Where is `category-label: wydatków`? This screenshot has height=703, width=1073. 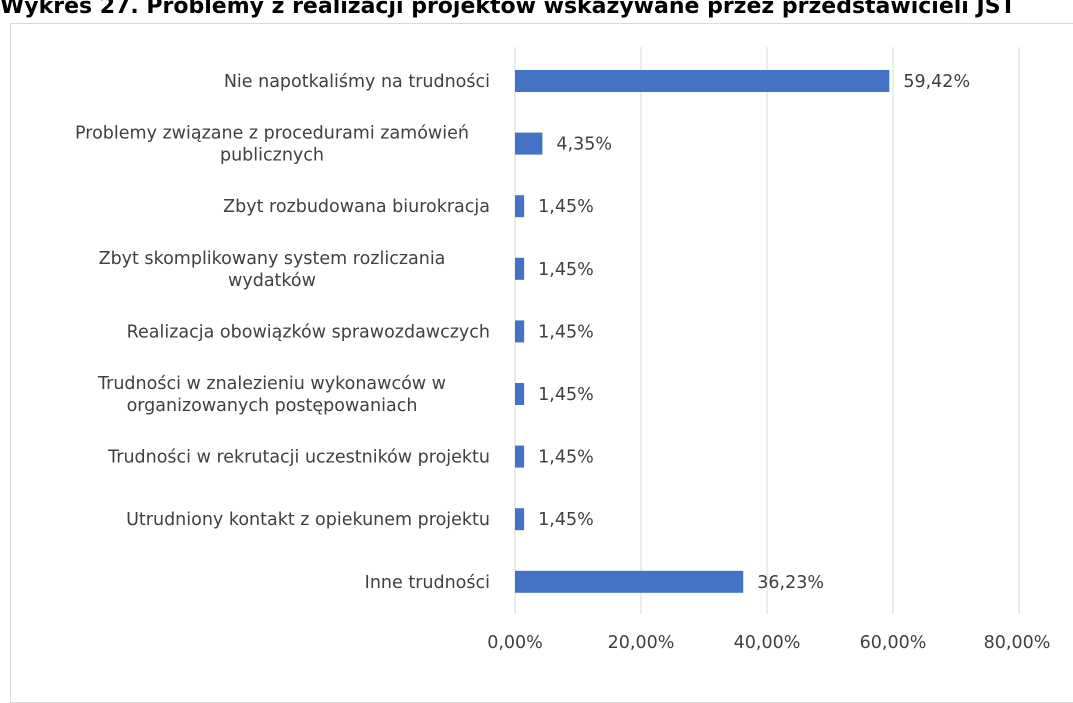 category-label: wydatków is located at coordinates (272, 281).